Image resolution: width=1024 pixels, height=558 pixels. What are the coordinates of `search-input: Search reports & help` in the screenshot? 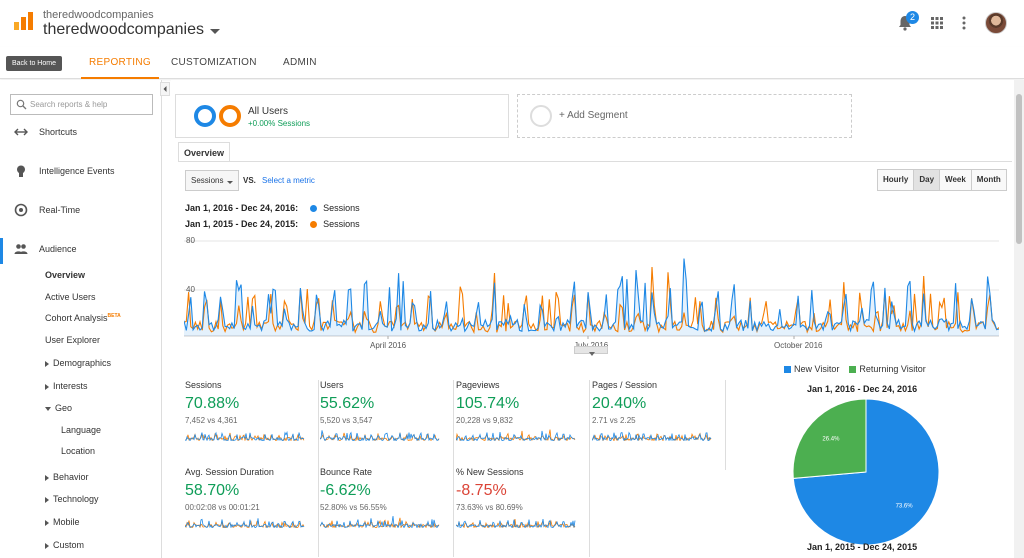 It's located at (81, 104).